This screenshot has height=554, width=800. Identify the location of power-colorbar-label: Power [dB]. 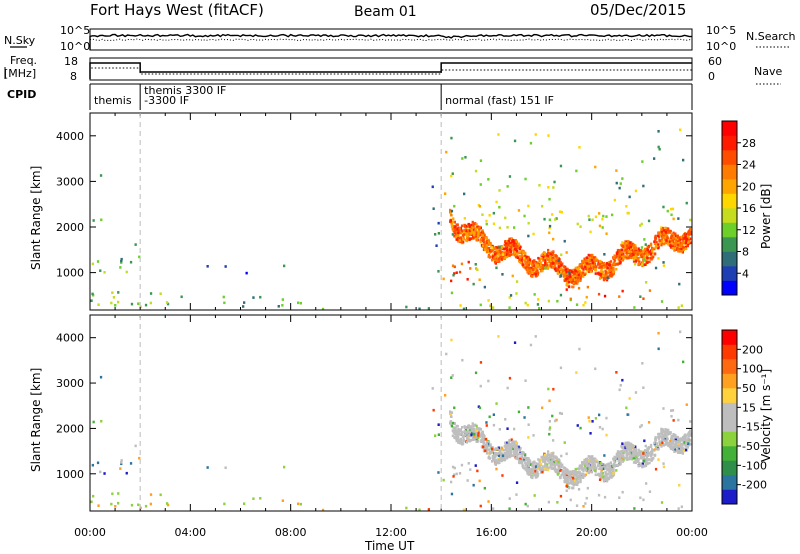
(766, 216).